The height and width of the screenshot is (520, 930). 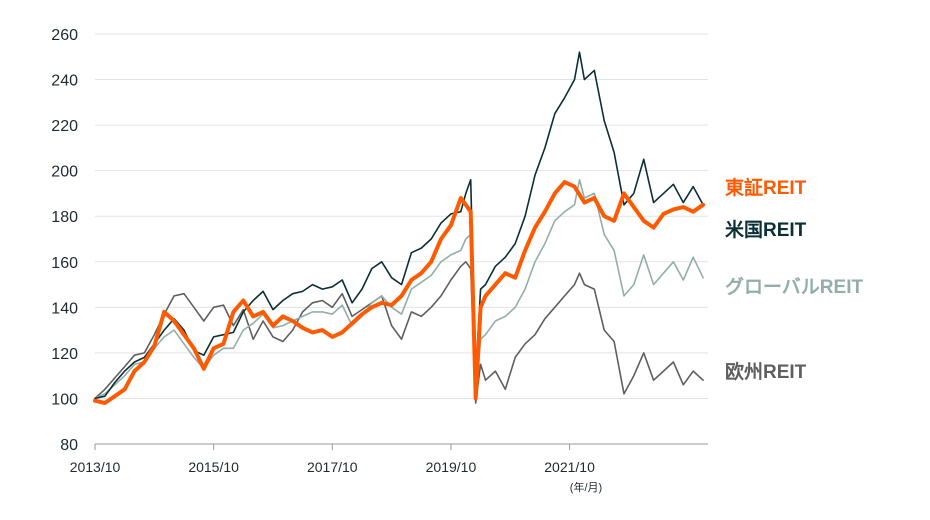 What do you see at coordinates (766, 229) in the screenshot?
I see `legend-label-us-reit: 米国REIT` at bounding box center [766, 229].